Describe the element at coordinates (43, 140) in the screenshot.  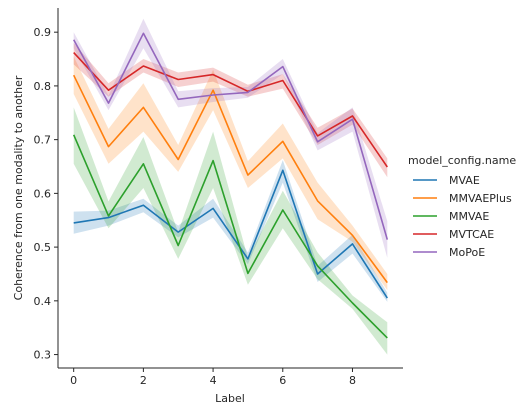
I see `y-tick-label: 0.7` at that location.